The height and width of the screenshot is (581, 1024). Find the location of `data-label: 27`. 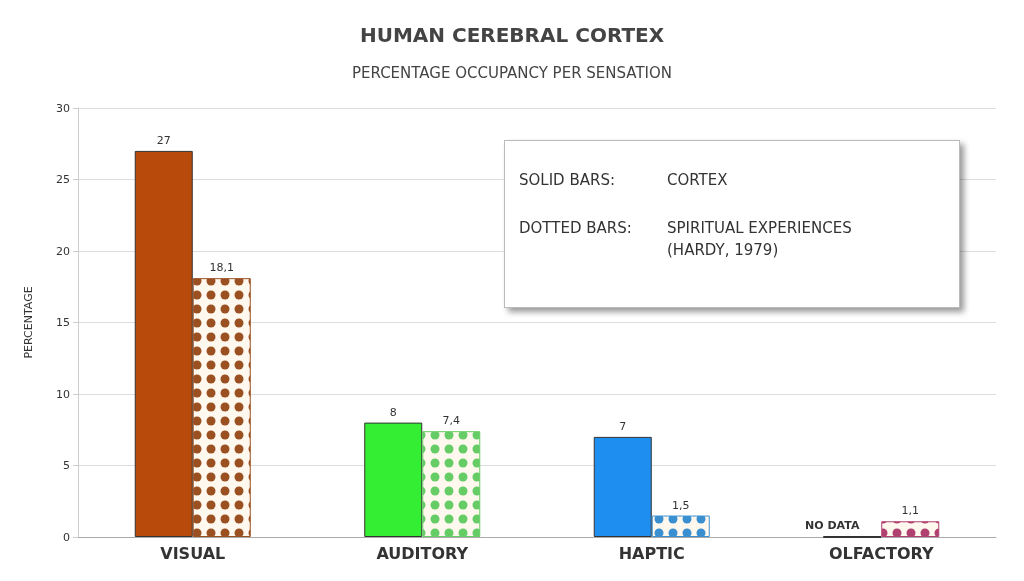

data-label: 27 is located at coordinates (163, 140).